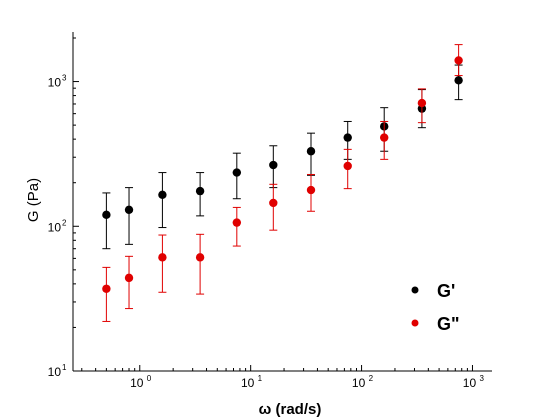 The image size is (560, 420). I want to click on legend-label: G", so click(448, 324).